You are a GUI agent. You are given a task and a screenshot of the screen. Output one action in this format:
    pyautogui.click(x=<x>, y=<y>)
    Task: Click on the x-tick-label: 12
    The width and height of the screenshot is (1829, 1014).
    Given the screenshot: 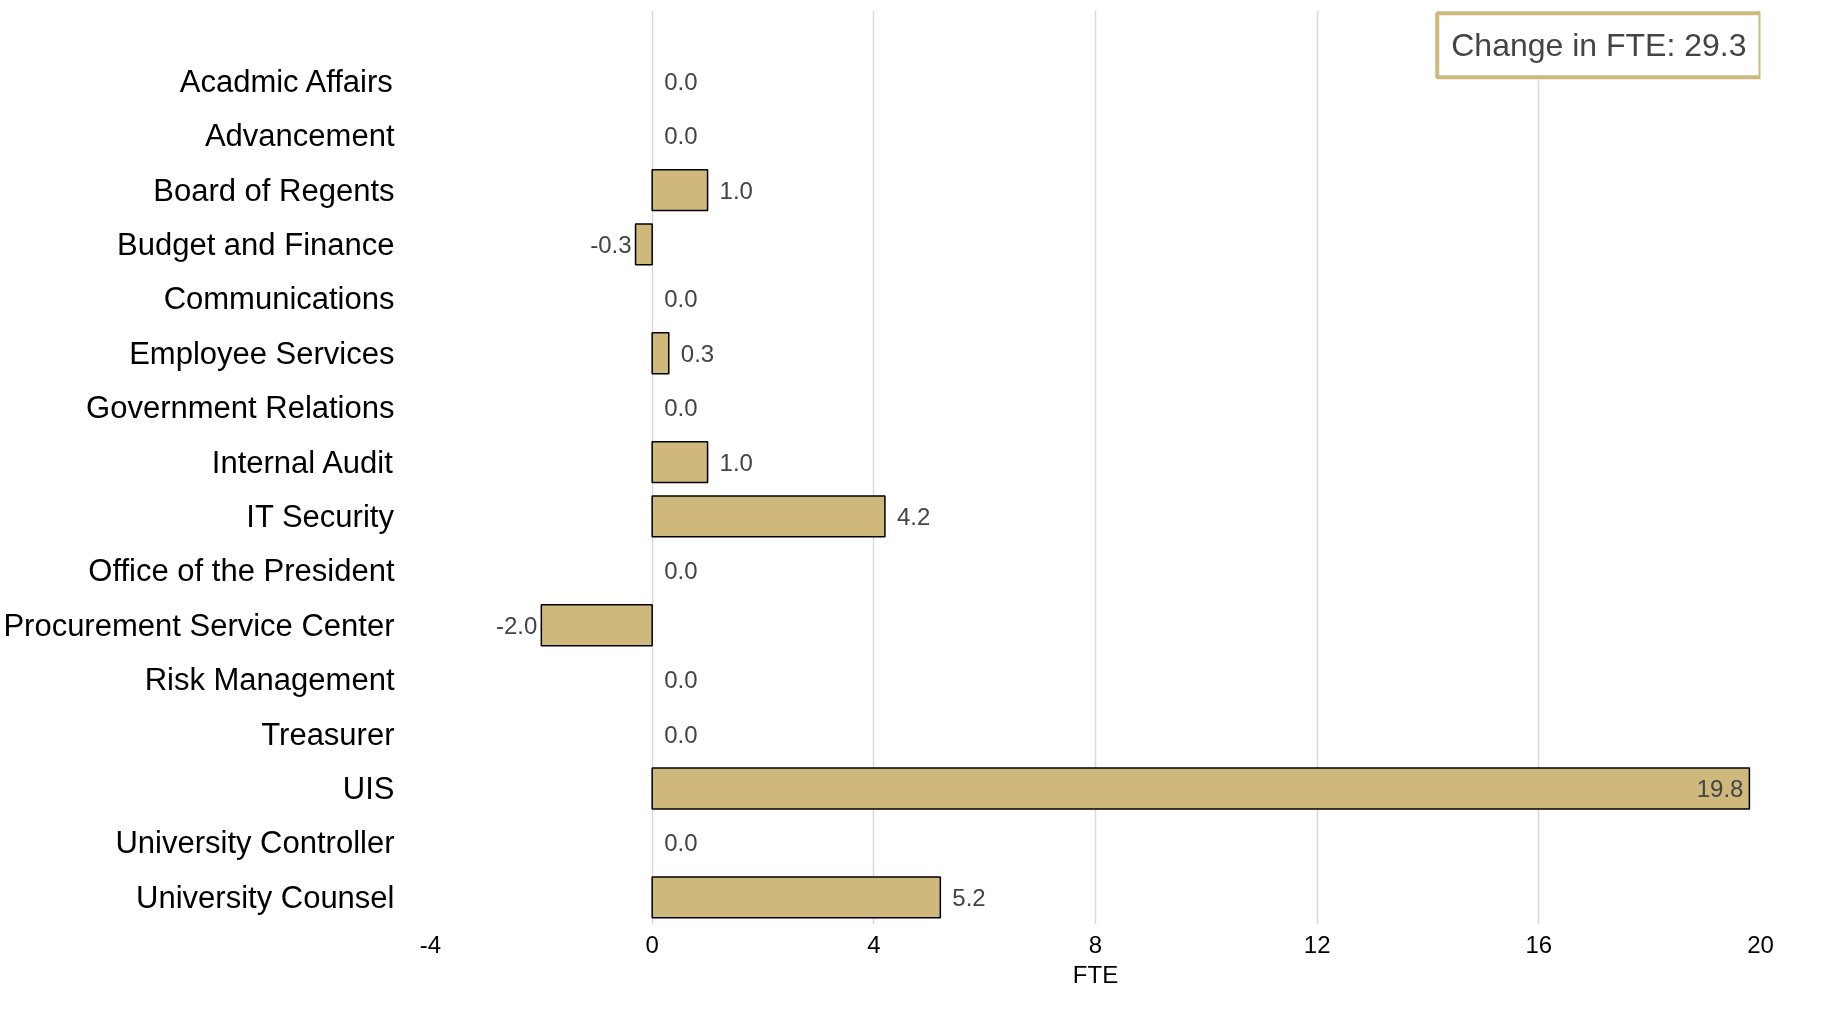 What is the action you would take?
    pyautogui.click(x=1317, y=944)
    